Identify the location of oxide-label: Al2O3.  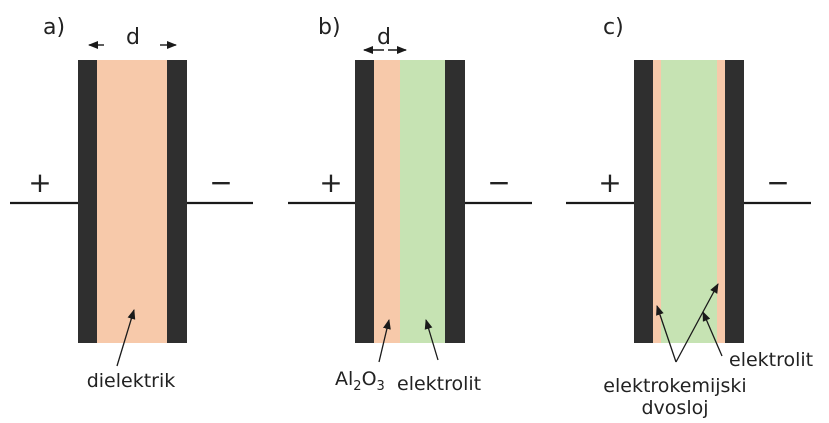
(360, 381).